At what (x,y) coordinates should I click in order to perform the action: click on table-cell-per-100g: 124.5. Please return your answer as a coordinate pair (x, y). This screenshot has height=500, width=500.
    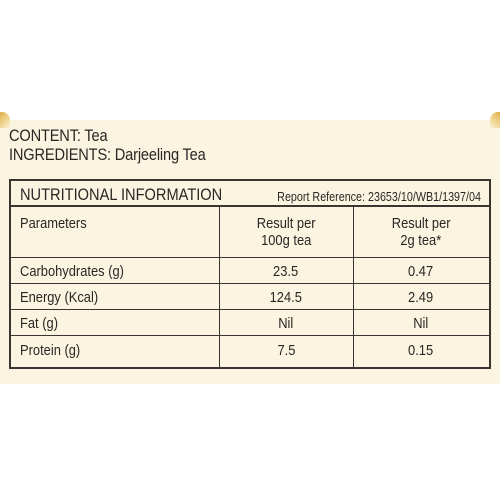
    Looking at the image, I should click on (286, 297).